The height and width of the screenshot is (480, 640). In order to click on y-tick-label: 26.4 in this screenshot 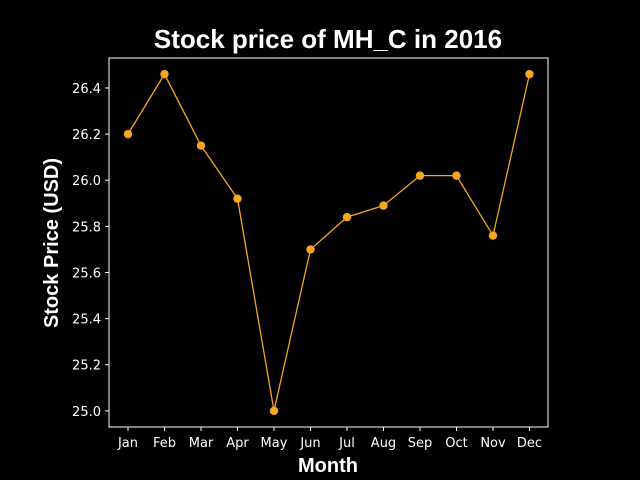, I will do `click(86, 89)`.